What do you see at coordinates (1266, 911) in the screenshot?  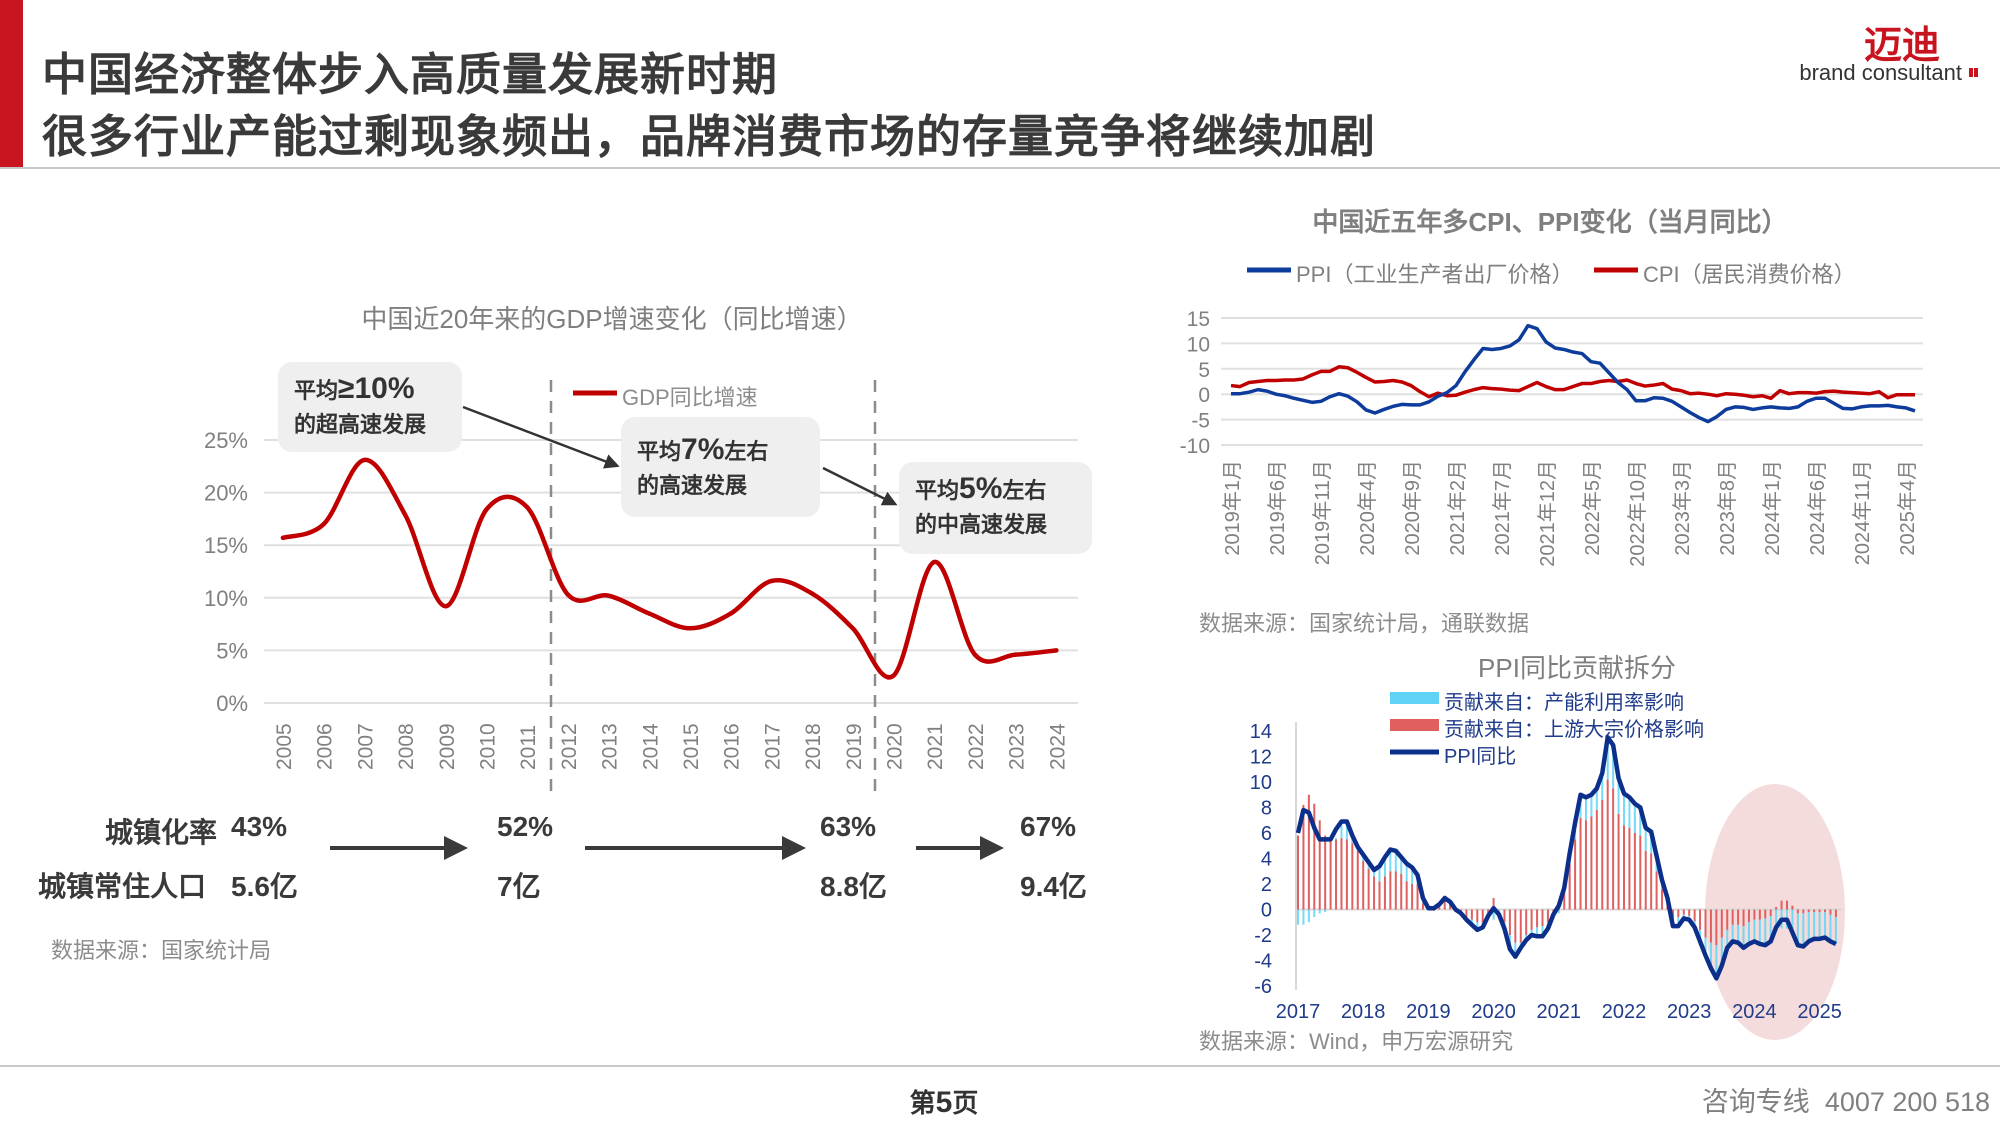 I see `y-tick-label: 0` at bounding box center [1266, 911].